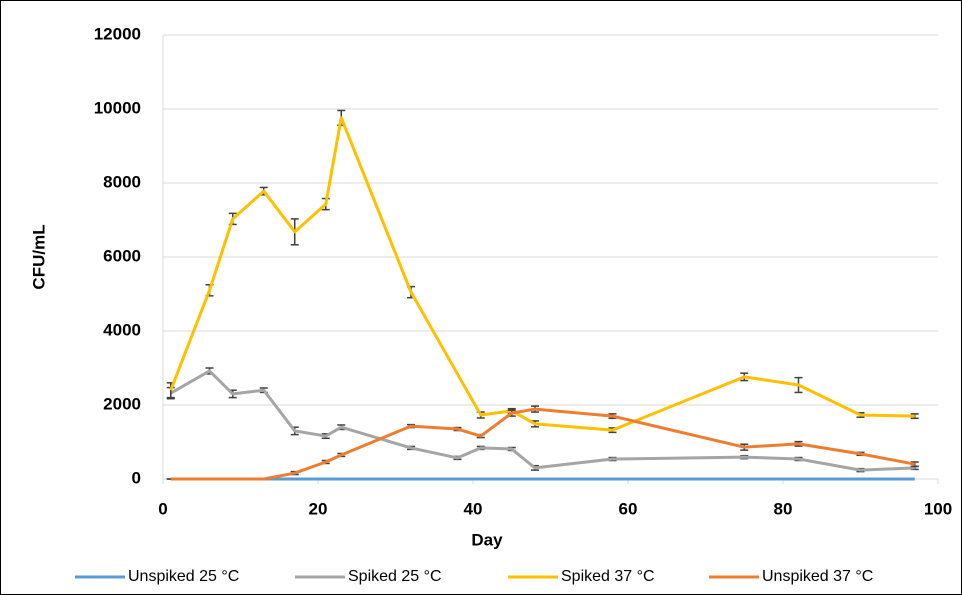 This screenshot has height=595, width=962. I want to click on x-tick-label: 40, so click(473, 508).